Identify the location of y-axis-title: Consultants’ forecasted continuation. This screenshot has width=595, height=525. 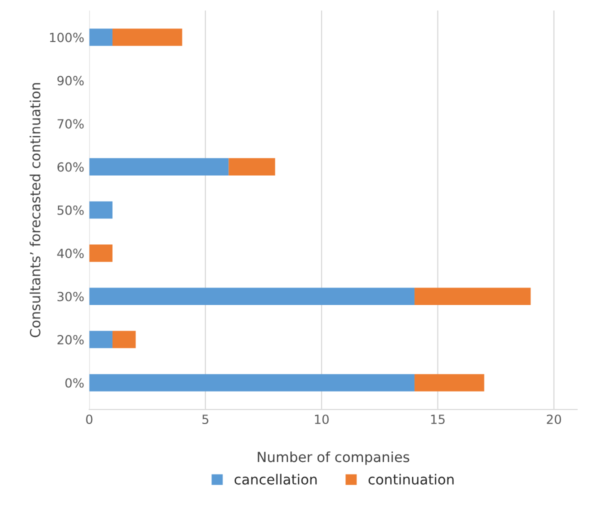
(35, 210).